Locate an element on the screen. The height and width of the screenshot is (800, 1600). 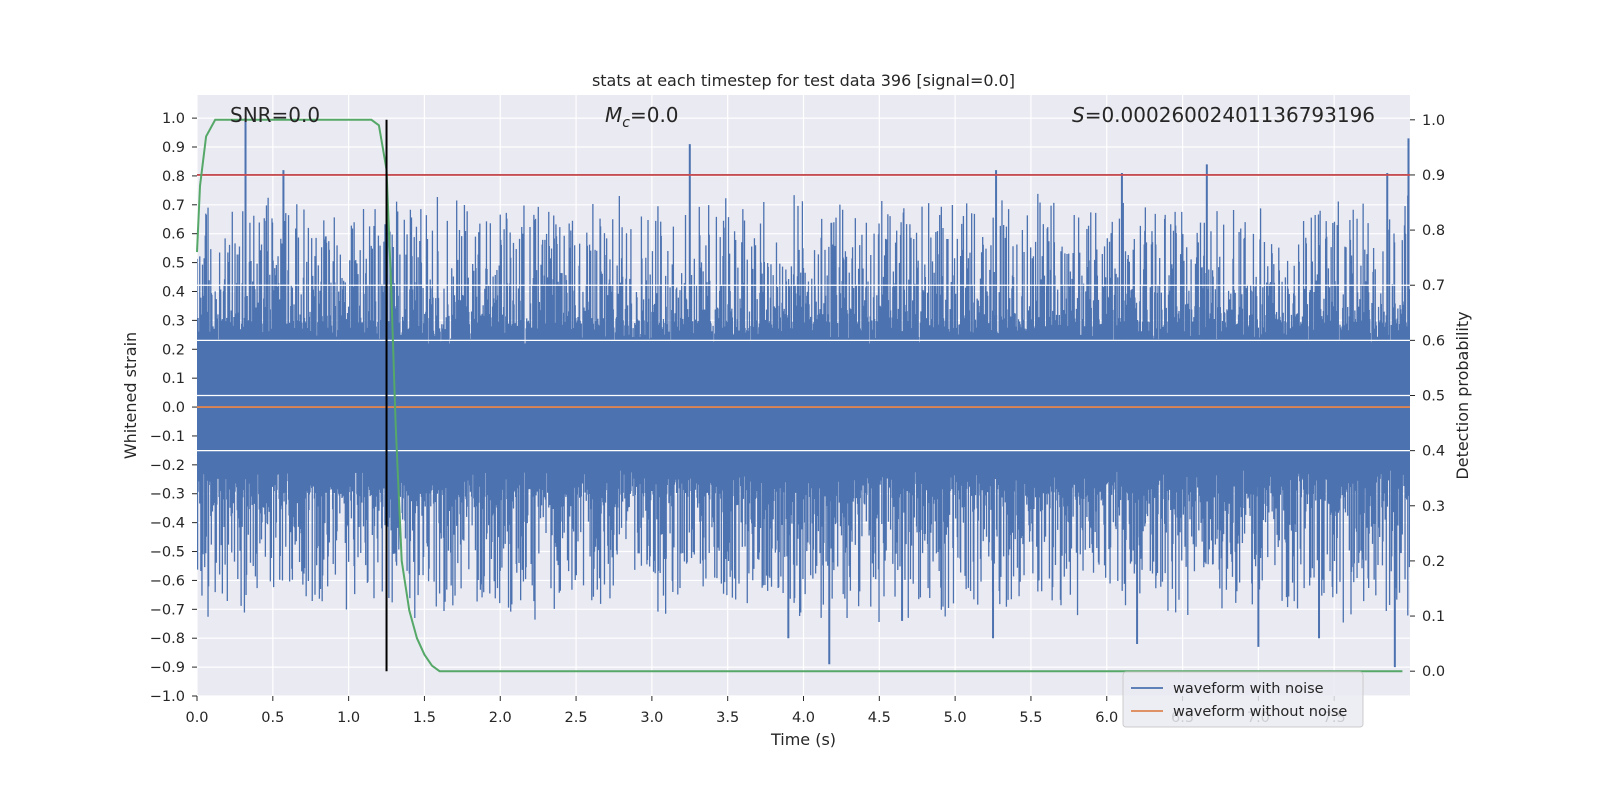
x-tick-label: 0.5 is located at coordinates (272, 718).